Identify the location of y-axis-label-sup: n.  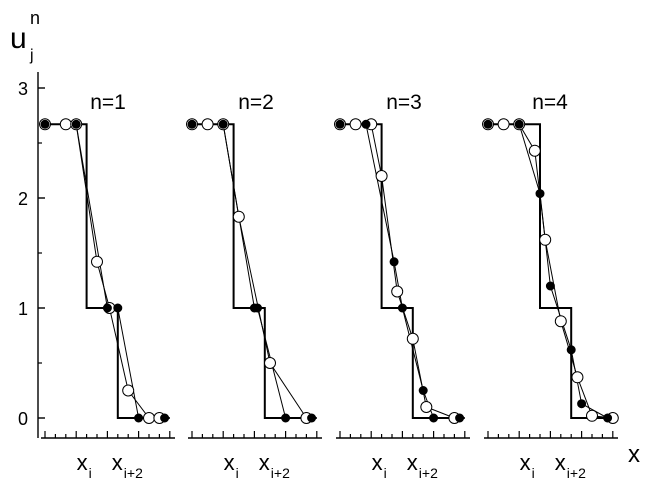
(35, 18).